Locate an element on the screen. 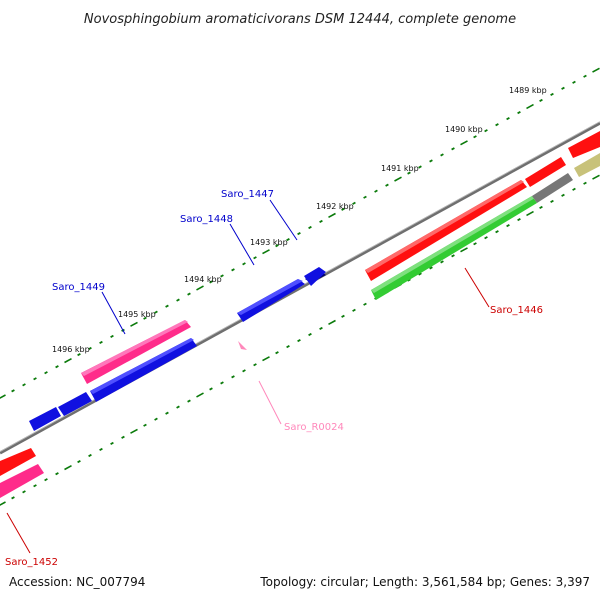 This screenshot has width=600, height=600. gene-gray is located at coordinates (552, 188).